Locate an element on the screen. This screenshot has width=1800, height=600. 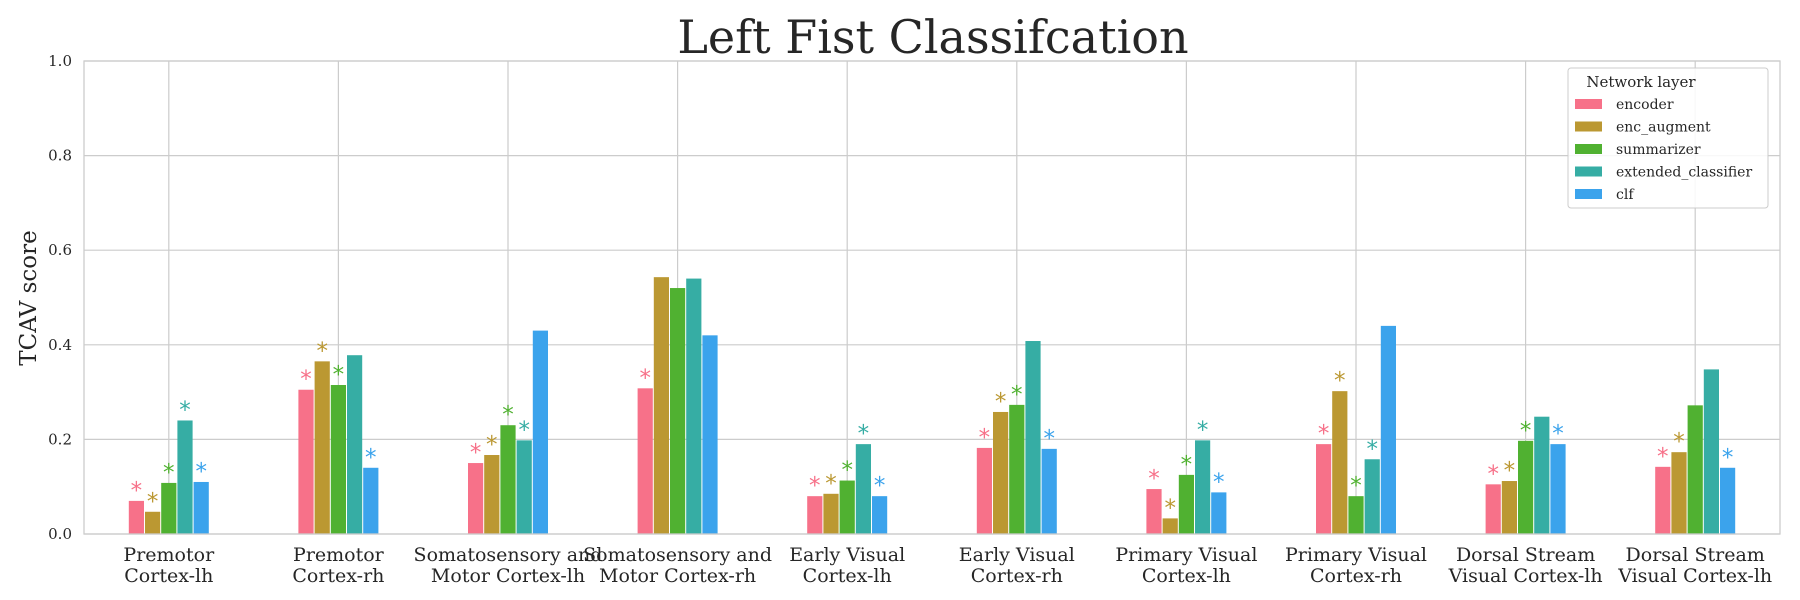
x-tick-label: Primary Visual Cortex-lh is located at coordinates (1186, 565).